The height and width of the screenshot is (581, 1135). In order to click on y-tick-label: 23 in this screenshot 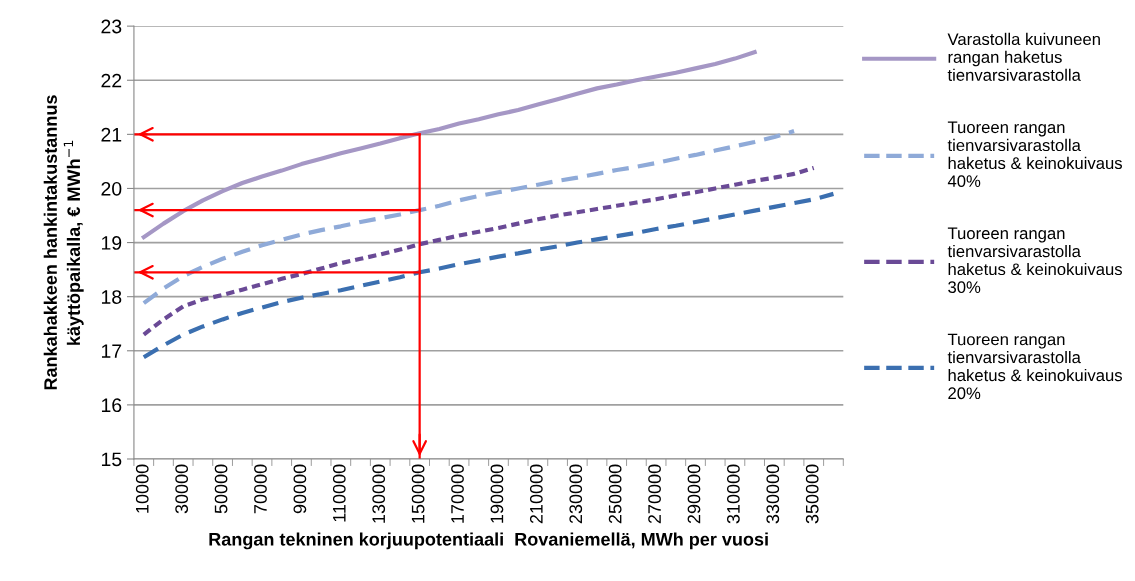, I will do `click(111, 26)`.